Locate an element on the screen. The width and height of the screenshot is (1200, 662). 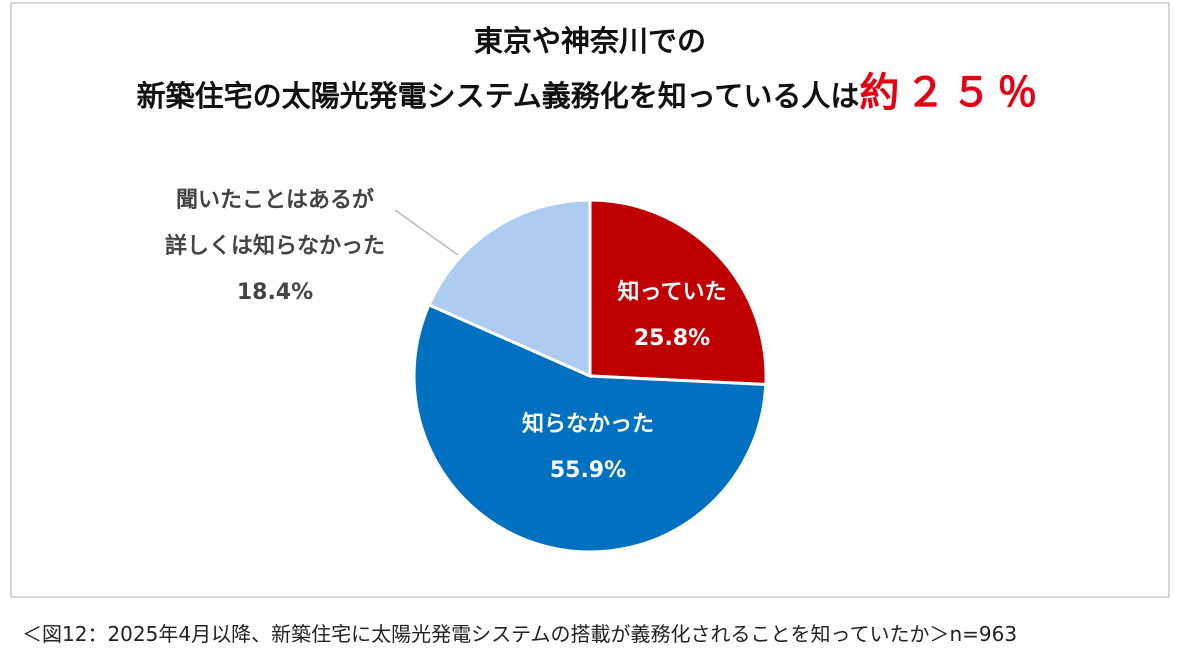
slice-label: 聞いたことはあるが 詳しくは知らなかった is located at coordinates (275, 223).